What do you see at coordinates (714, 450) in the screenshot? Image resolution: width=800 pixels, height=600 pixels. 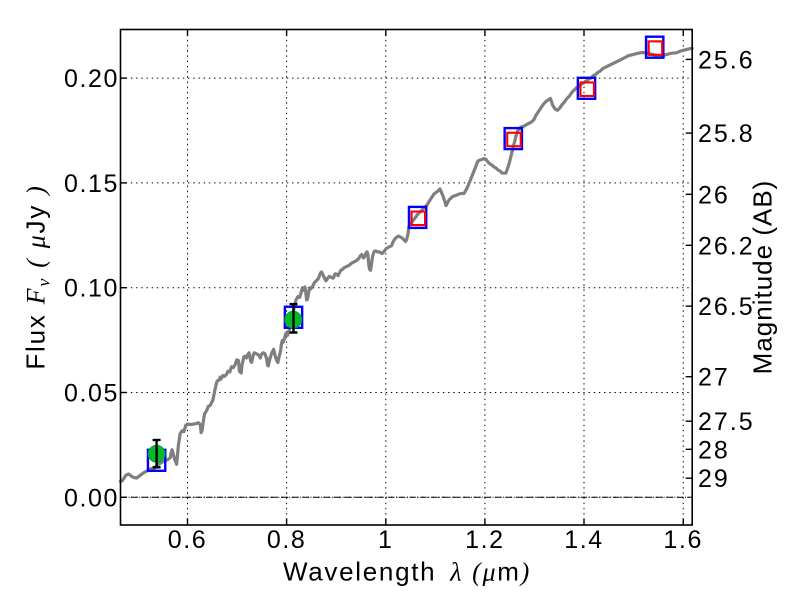 I see `svg-text: 28` at bounding box center [714, 450].